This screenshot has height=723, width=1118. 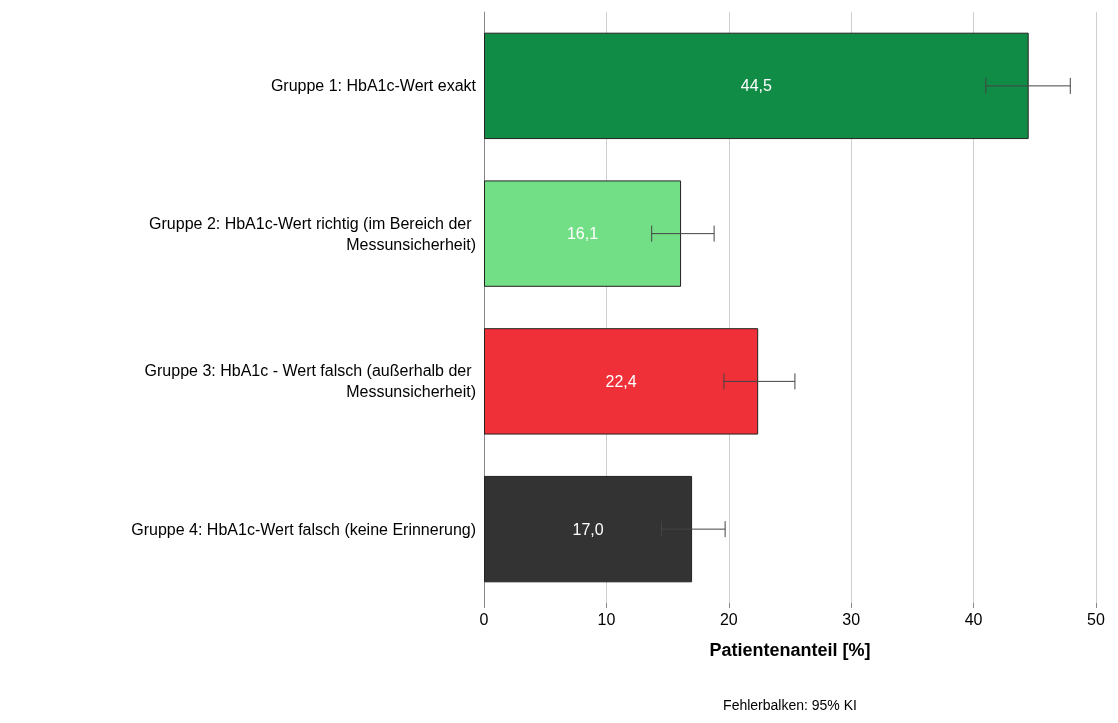 What do you see at coordinates (756, 86) in the screenshot?
I see `data-label: 44,5` at bounding box center [756, 86].